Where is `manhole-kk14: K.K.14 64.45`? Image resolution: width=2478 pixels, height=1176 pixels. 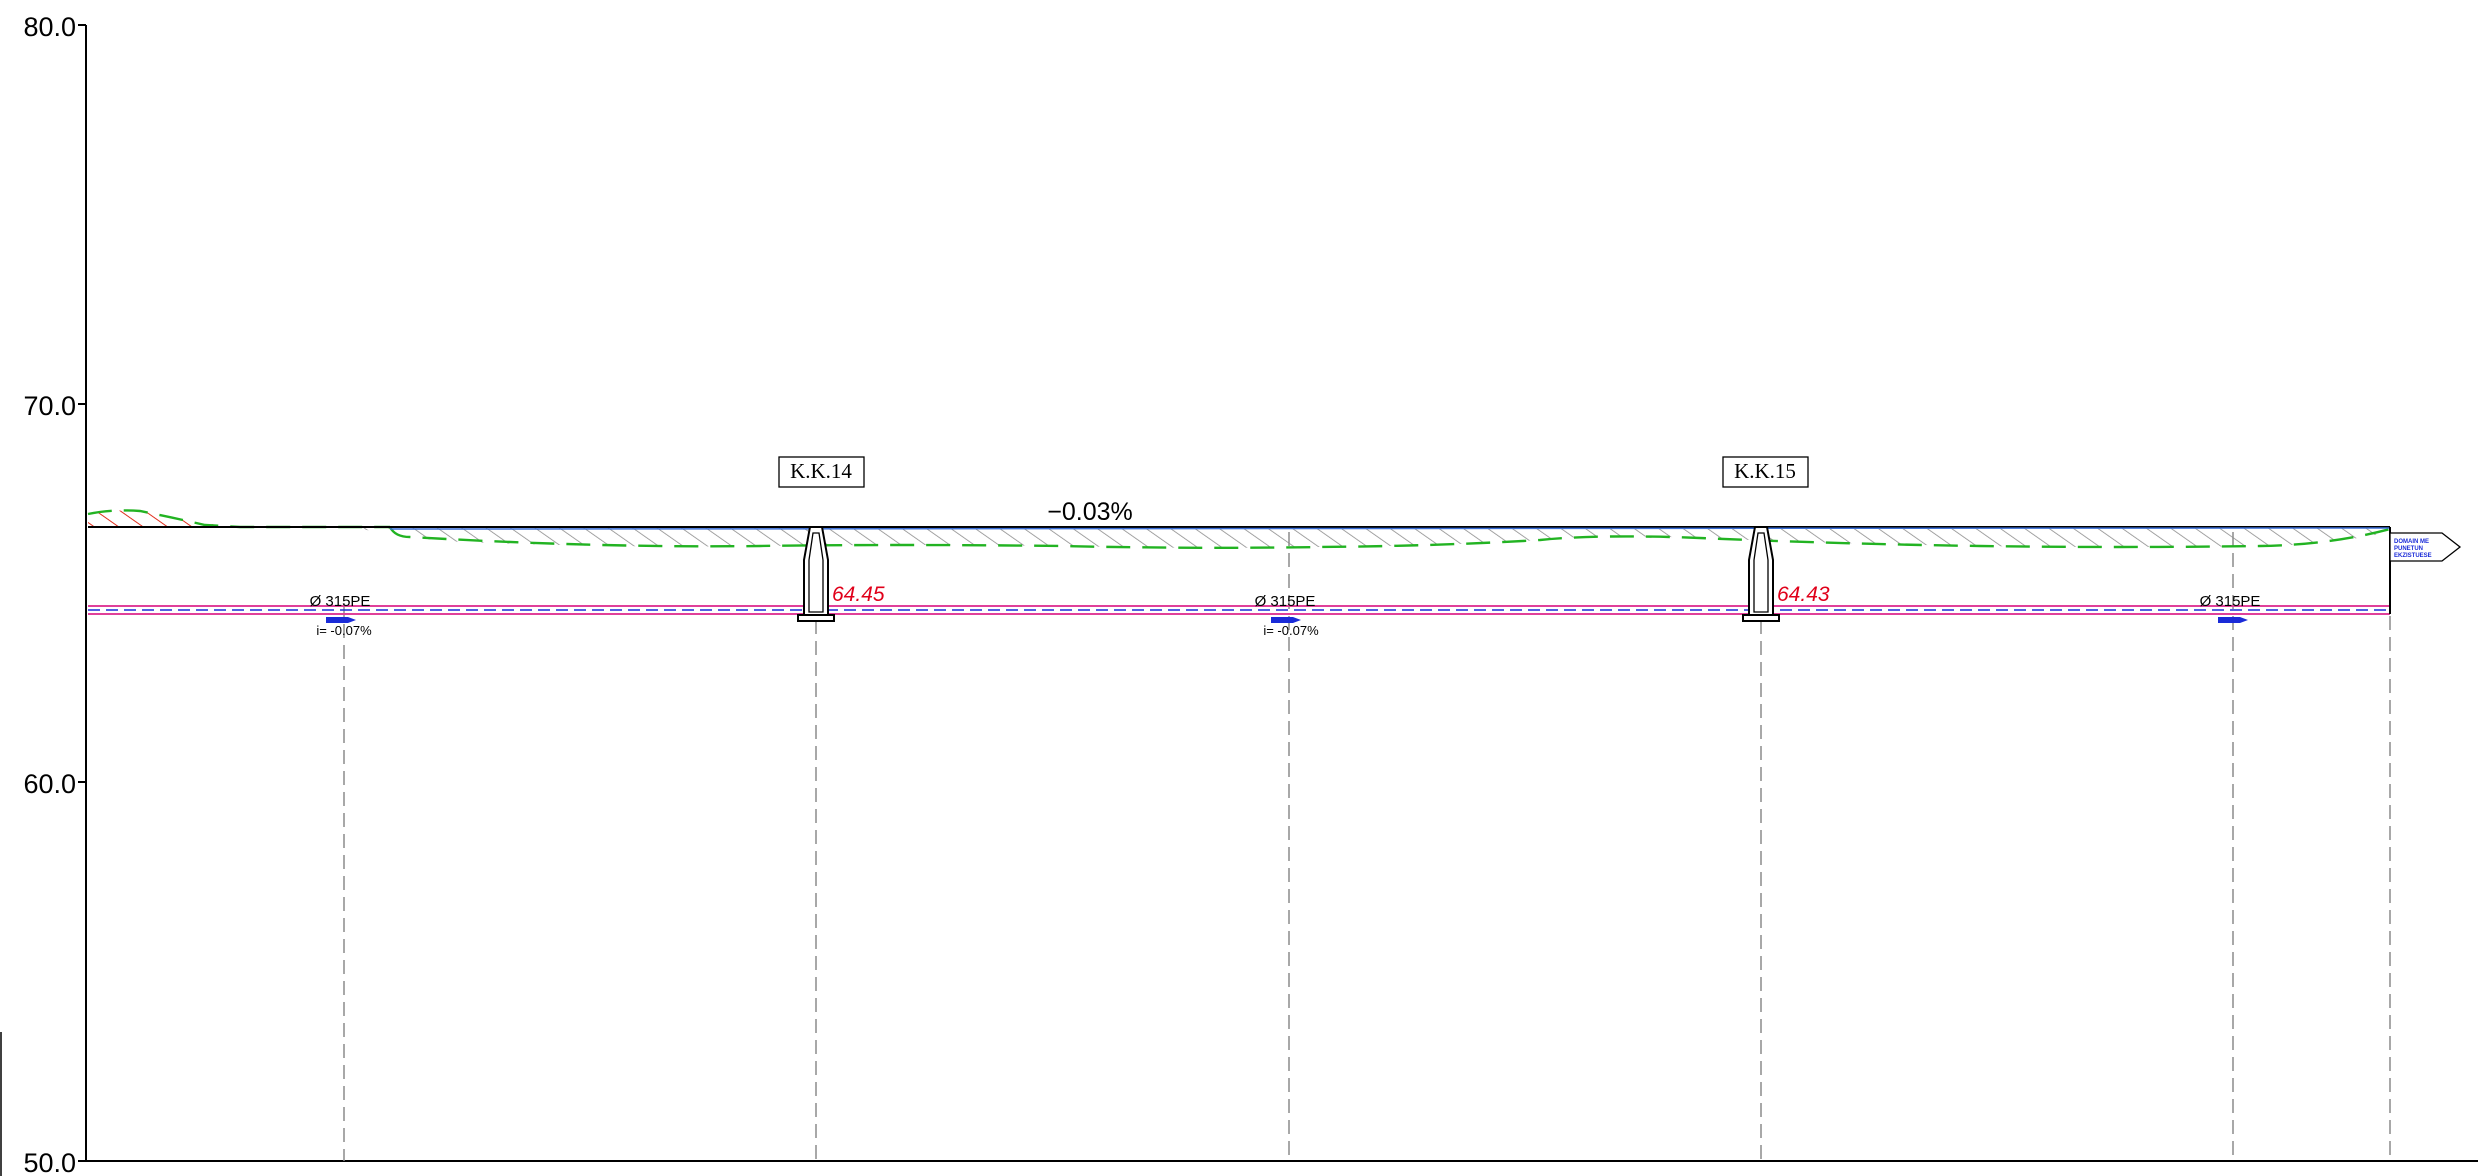 manhole-kk14: K.K.14 64.45 is located at coordinates (831, 539).